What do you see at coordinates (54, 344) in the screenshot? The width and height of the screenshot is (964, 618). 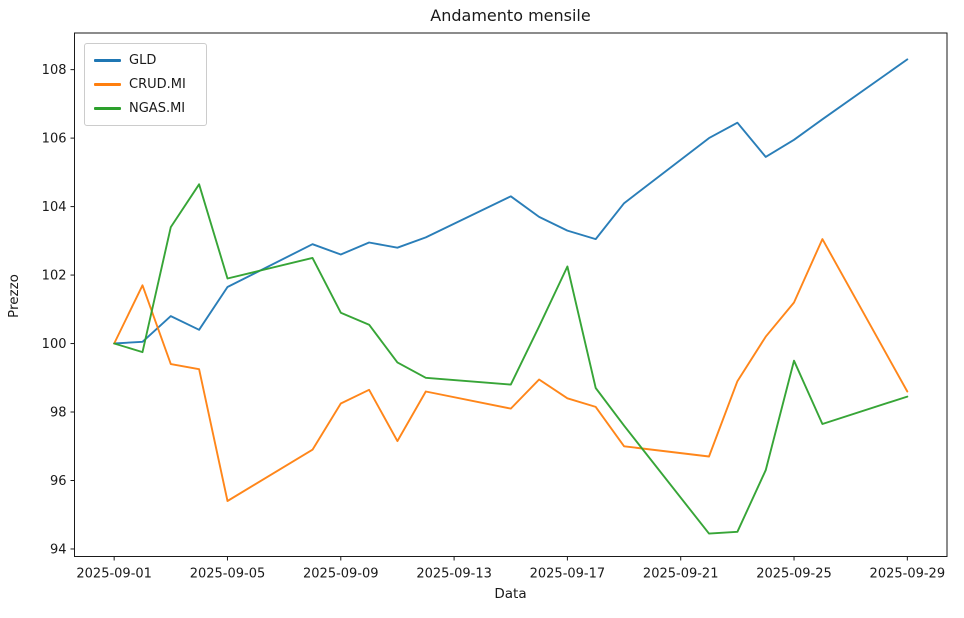 I see `y-tick-label: 100` at bounding box center [54, 344].